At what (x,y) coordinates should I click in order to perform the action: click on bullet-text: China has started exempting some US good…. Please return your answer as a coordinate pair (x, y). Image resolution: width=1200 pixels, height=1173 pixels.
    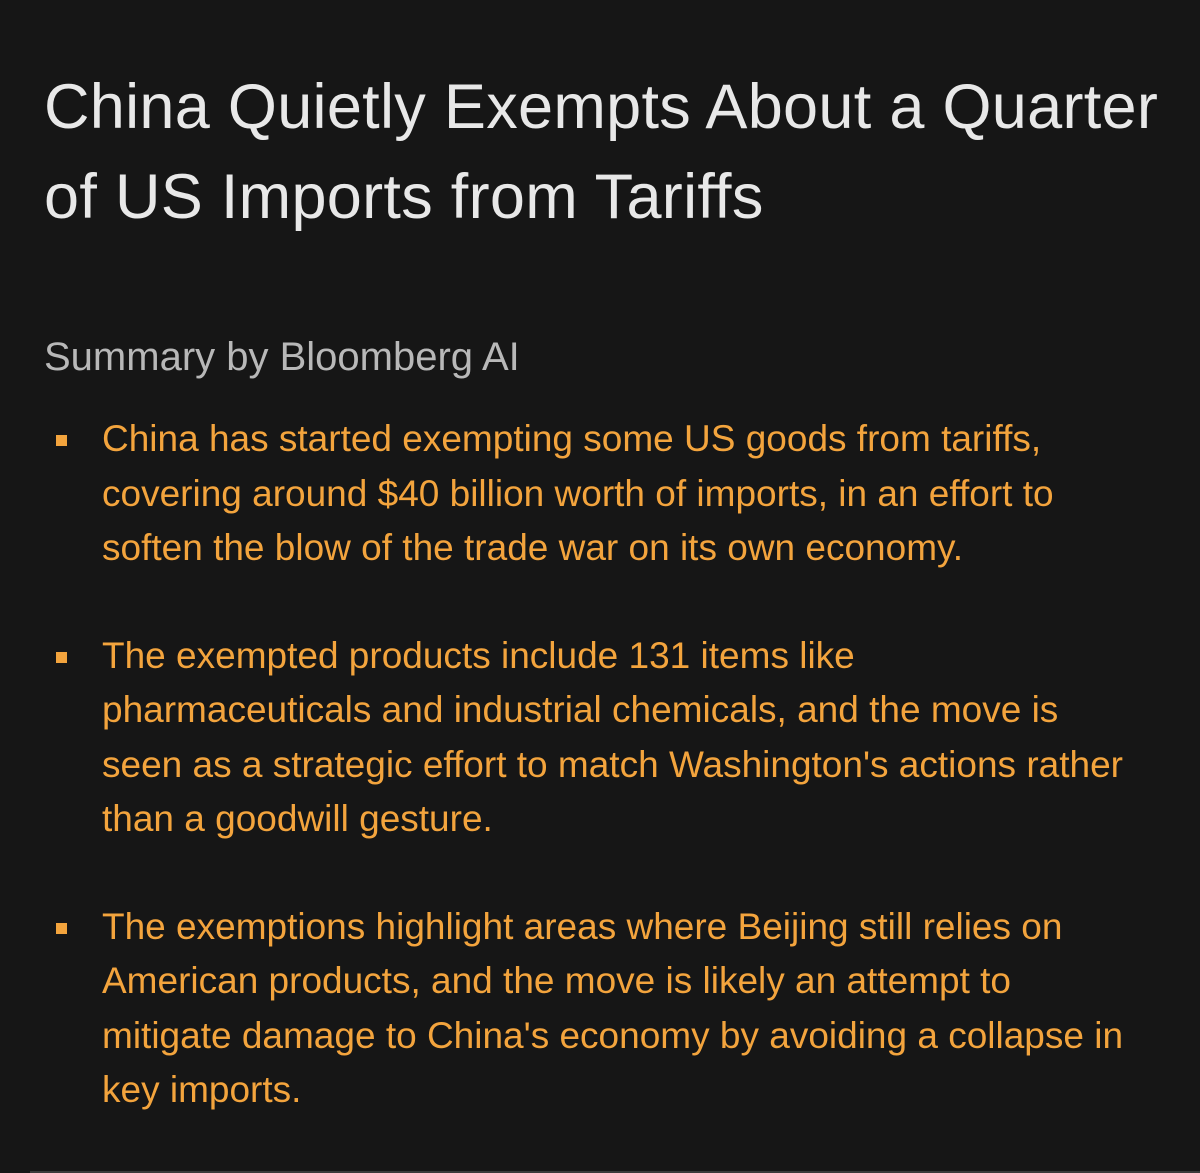
    Looking at the image, I should click on (578, 493).